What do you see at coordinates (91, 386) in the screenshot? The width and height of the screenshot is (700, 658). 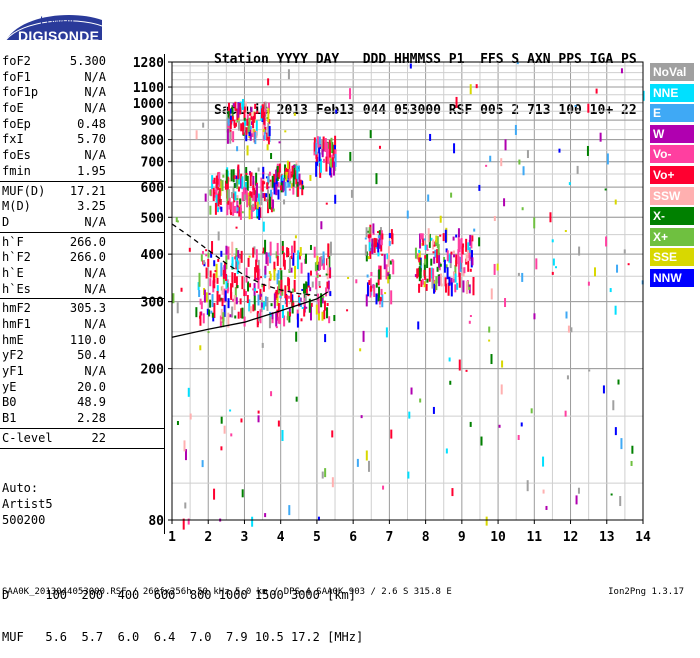 I see `param-value: 20.0` at bounding box center [91, 386].